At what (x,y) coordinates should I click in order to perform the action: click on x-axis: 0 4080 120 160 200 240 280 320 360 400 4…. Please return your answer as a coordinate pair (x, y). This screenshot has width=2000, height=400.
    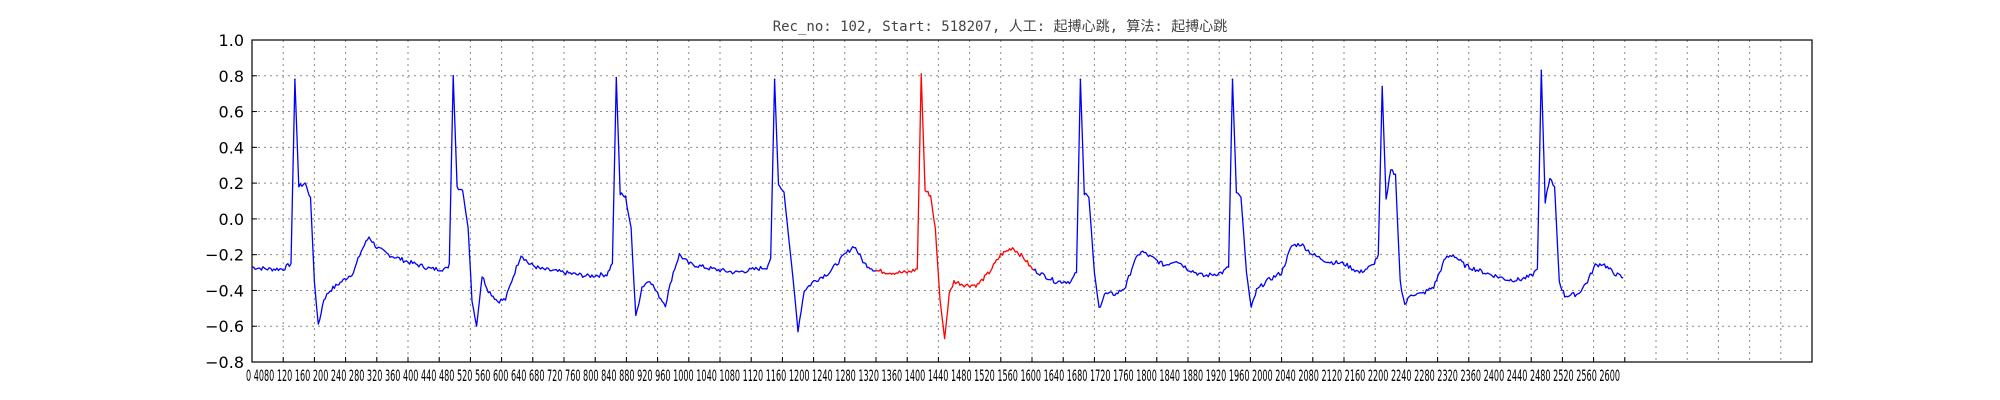
    Looking at the image, I should click on (936, 371).